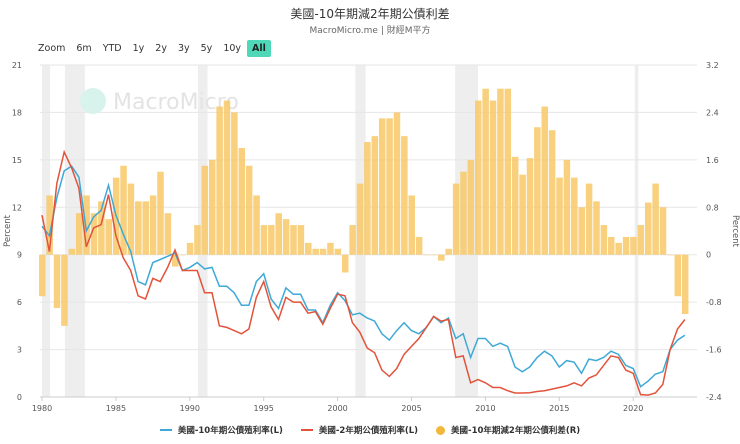  What do you see at coordinates (714, 302) in the screenshot?
I see `y-right-tick-label: -0.8` at bounding box center [714, 302].